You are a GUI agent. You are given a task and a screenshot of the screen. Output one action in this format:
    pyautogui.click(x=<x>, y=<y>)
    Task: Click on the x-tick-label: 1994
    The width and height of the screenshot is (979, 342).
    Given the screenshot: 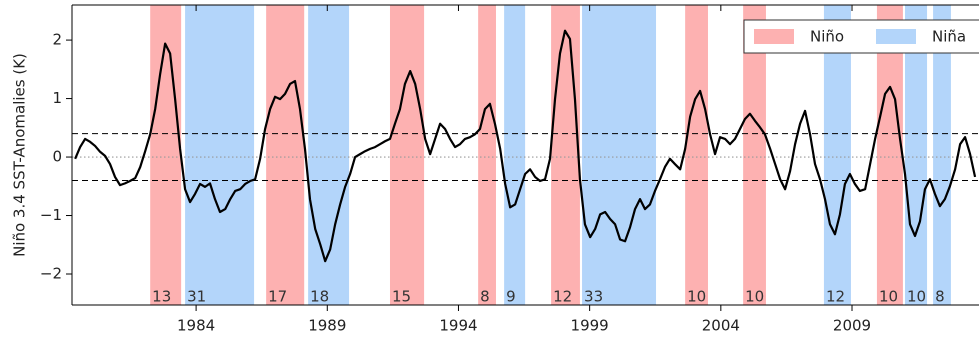 What is the action you would take?
    pyautogui.click(x=458, y=326)
    